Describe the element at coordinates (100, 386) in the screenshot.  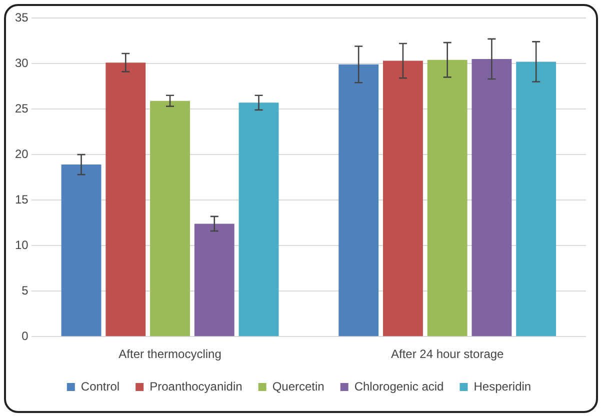
I see `legend-label: Control` at that location.